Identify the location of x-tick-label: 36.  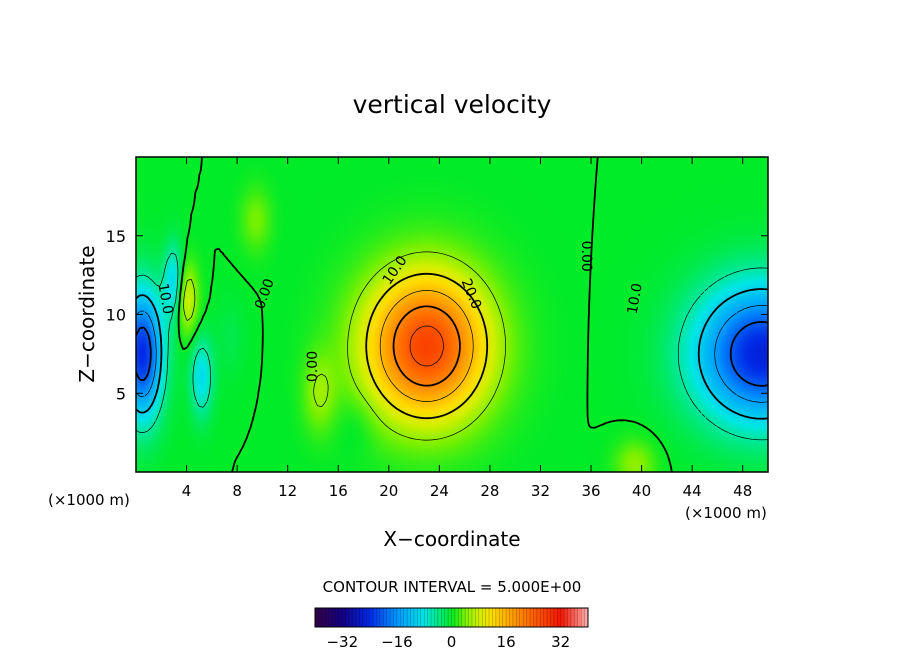
(590, 491).